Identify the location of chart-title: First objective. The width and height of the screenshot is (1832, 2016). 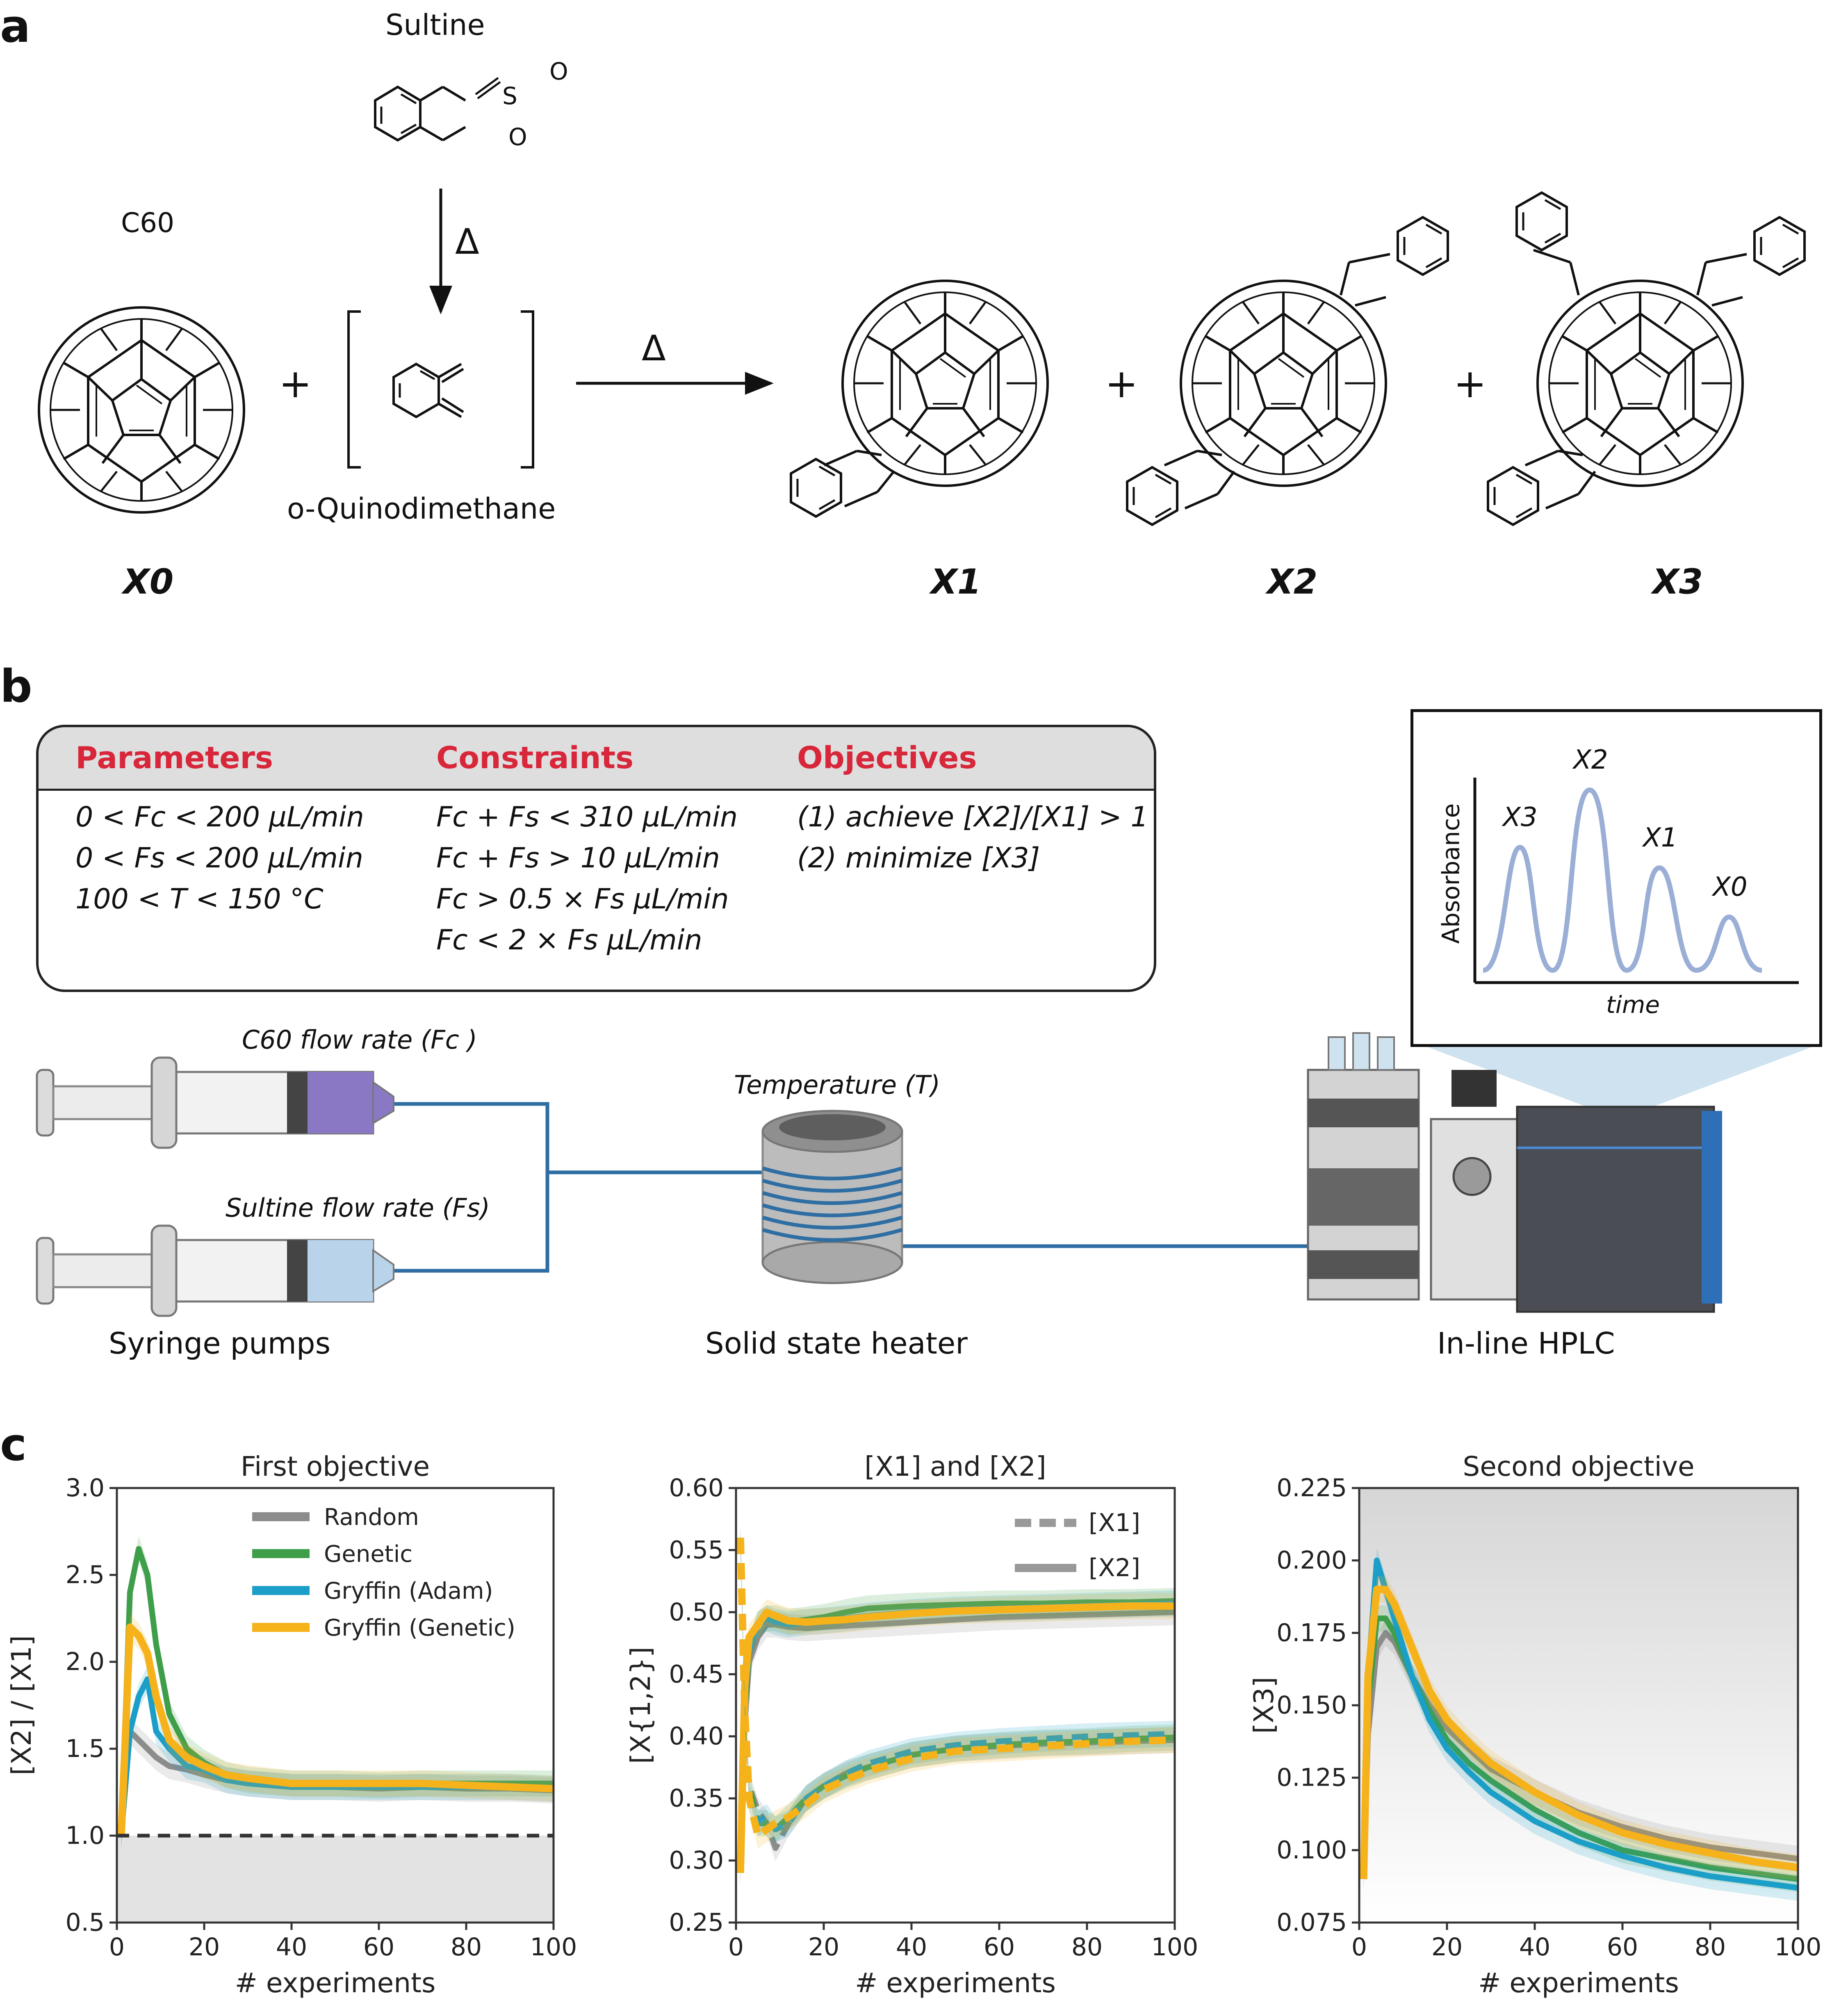
(336, 1466).